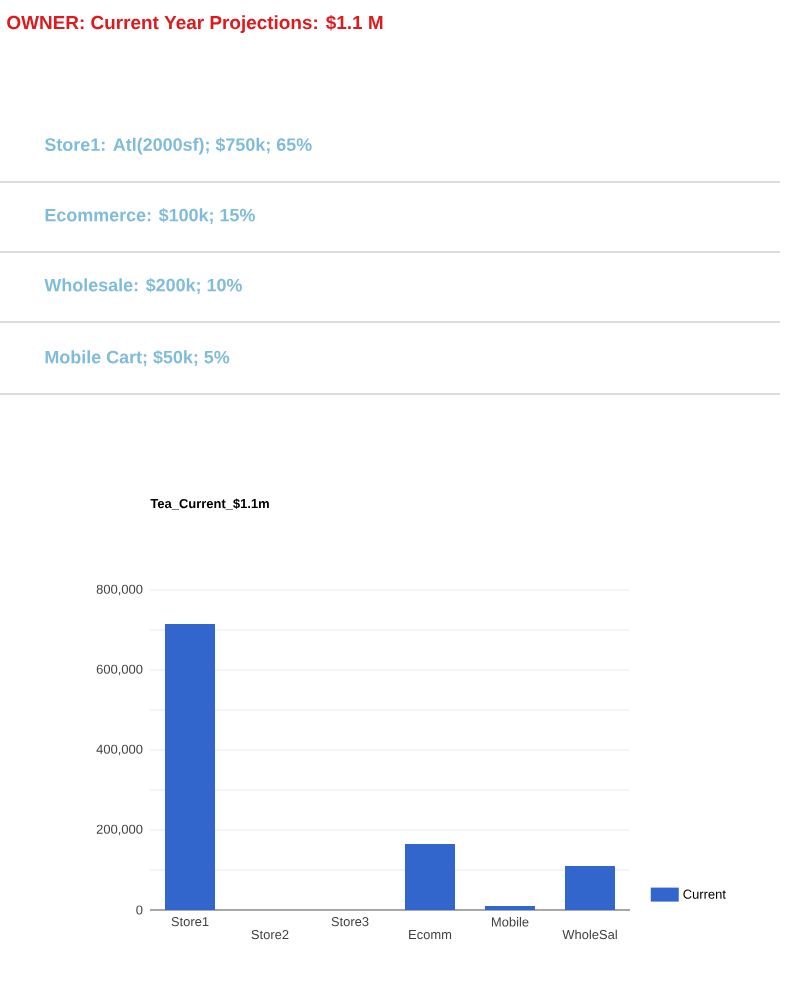  What do you see at coordinates (143, 286) in the screenshot?
I see `text: Wholesale: $200k; 10%` at bounding box center [143, 286].